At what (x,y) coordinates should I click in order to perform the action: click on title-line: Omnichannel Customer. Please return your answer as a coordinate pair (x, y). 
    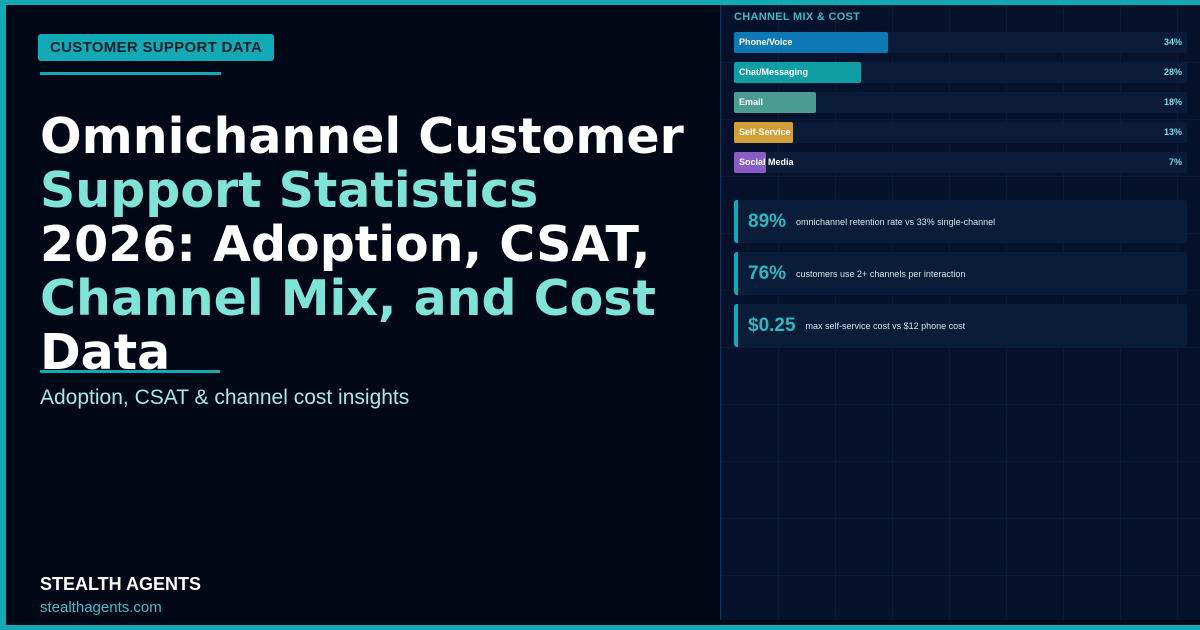
    Looking at the image, I should click on (362, 136).